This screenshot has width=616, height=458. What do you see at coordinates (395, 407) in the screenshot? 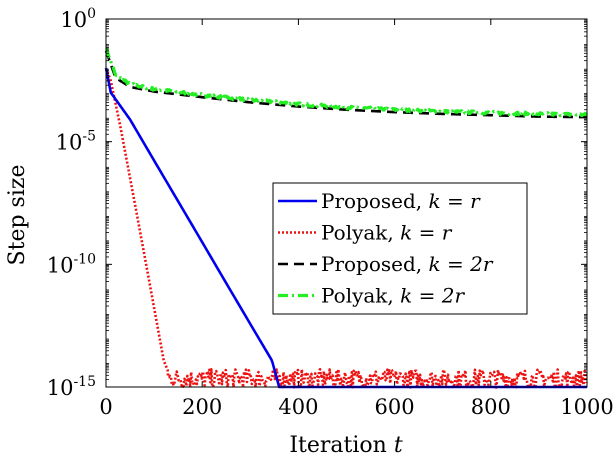
I see `x-tick-label: 600` at bounding box center [395, 407].